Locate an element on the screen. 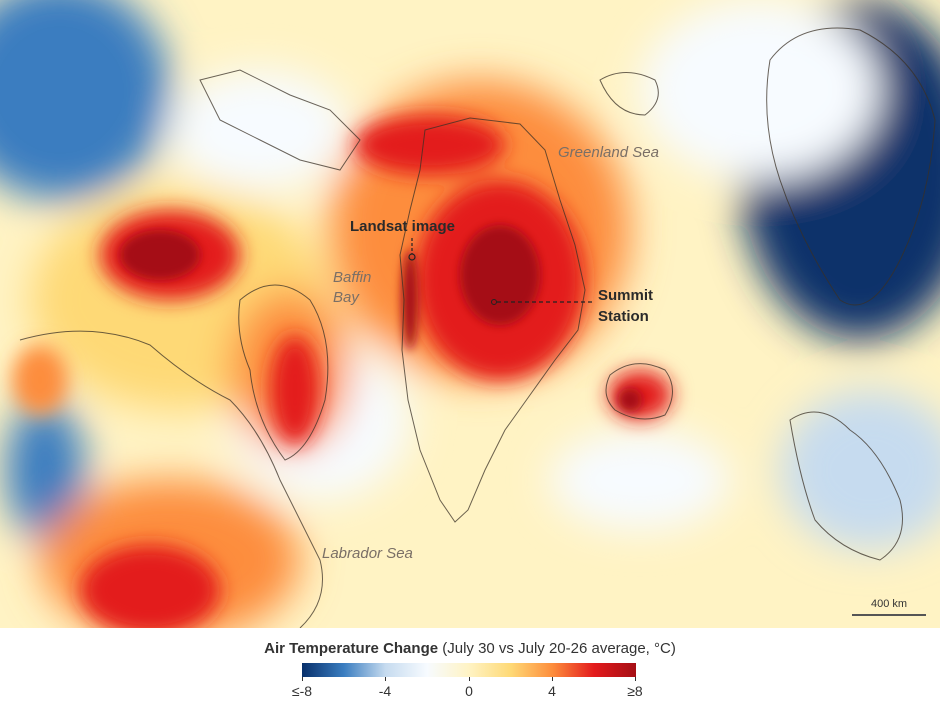  baffin-island-coastline is located at coordinates (283, 372).